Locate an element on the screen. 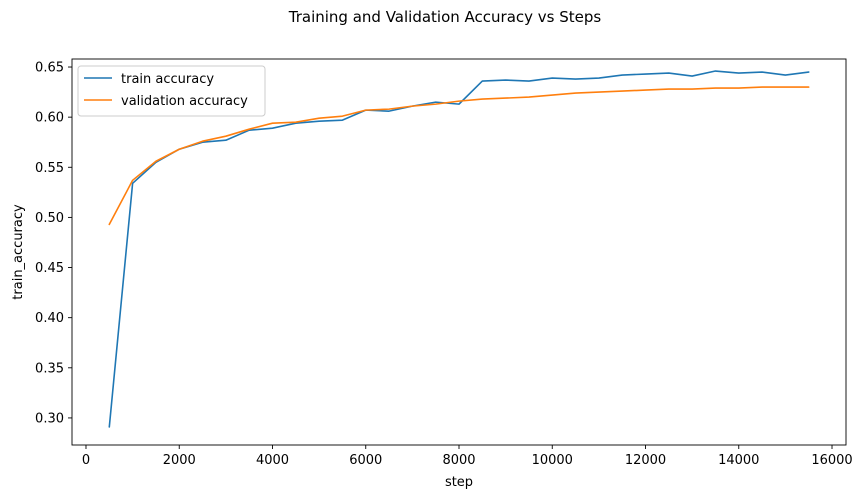  x-axis: 0 2000 4000 6000 8000 10000 12000 14000 16000 is located at coordinates (467, 456).